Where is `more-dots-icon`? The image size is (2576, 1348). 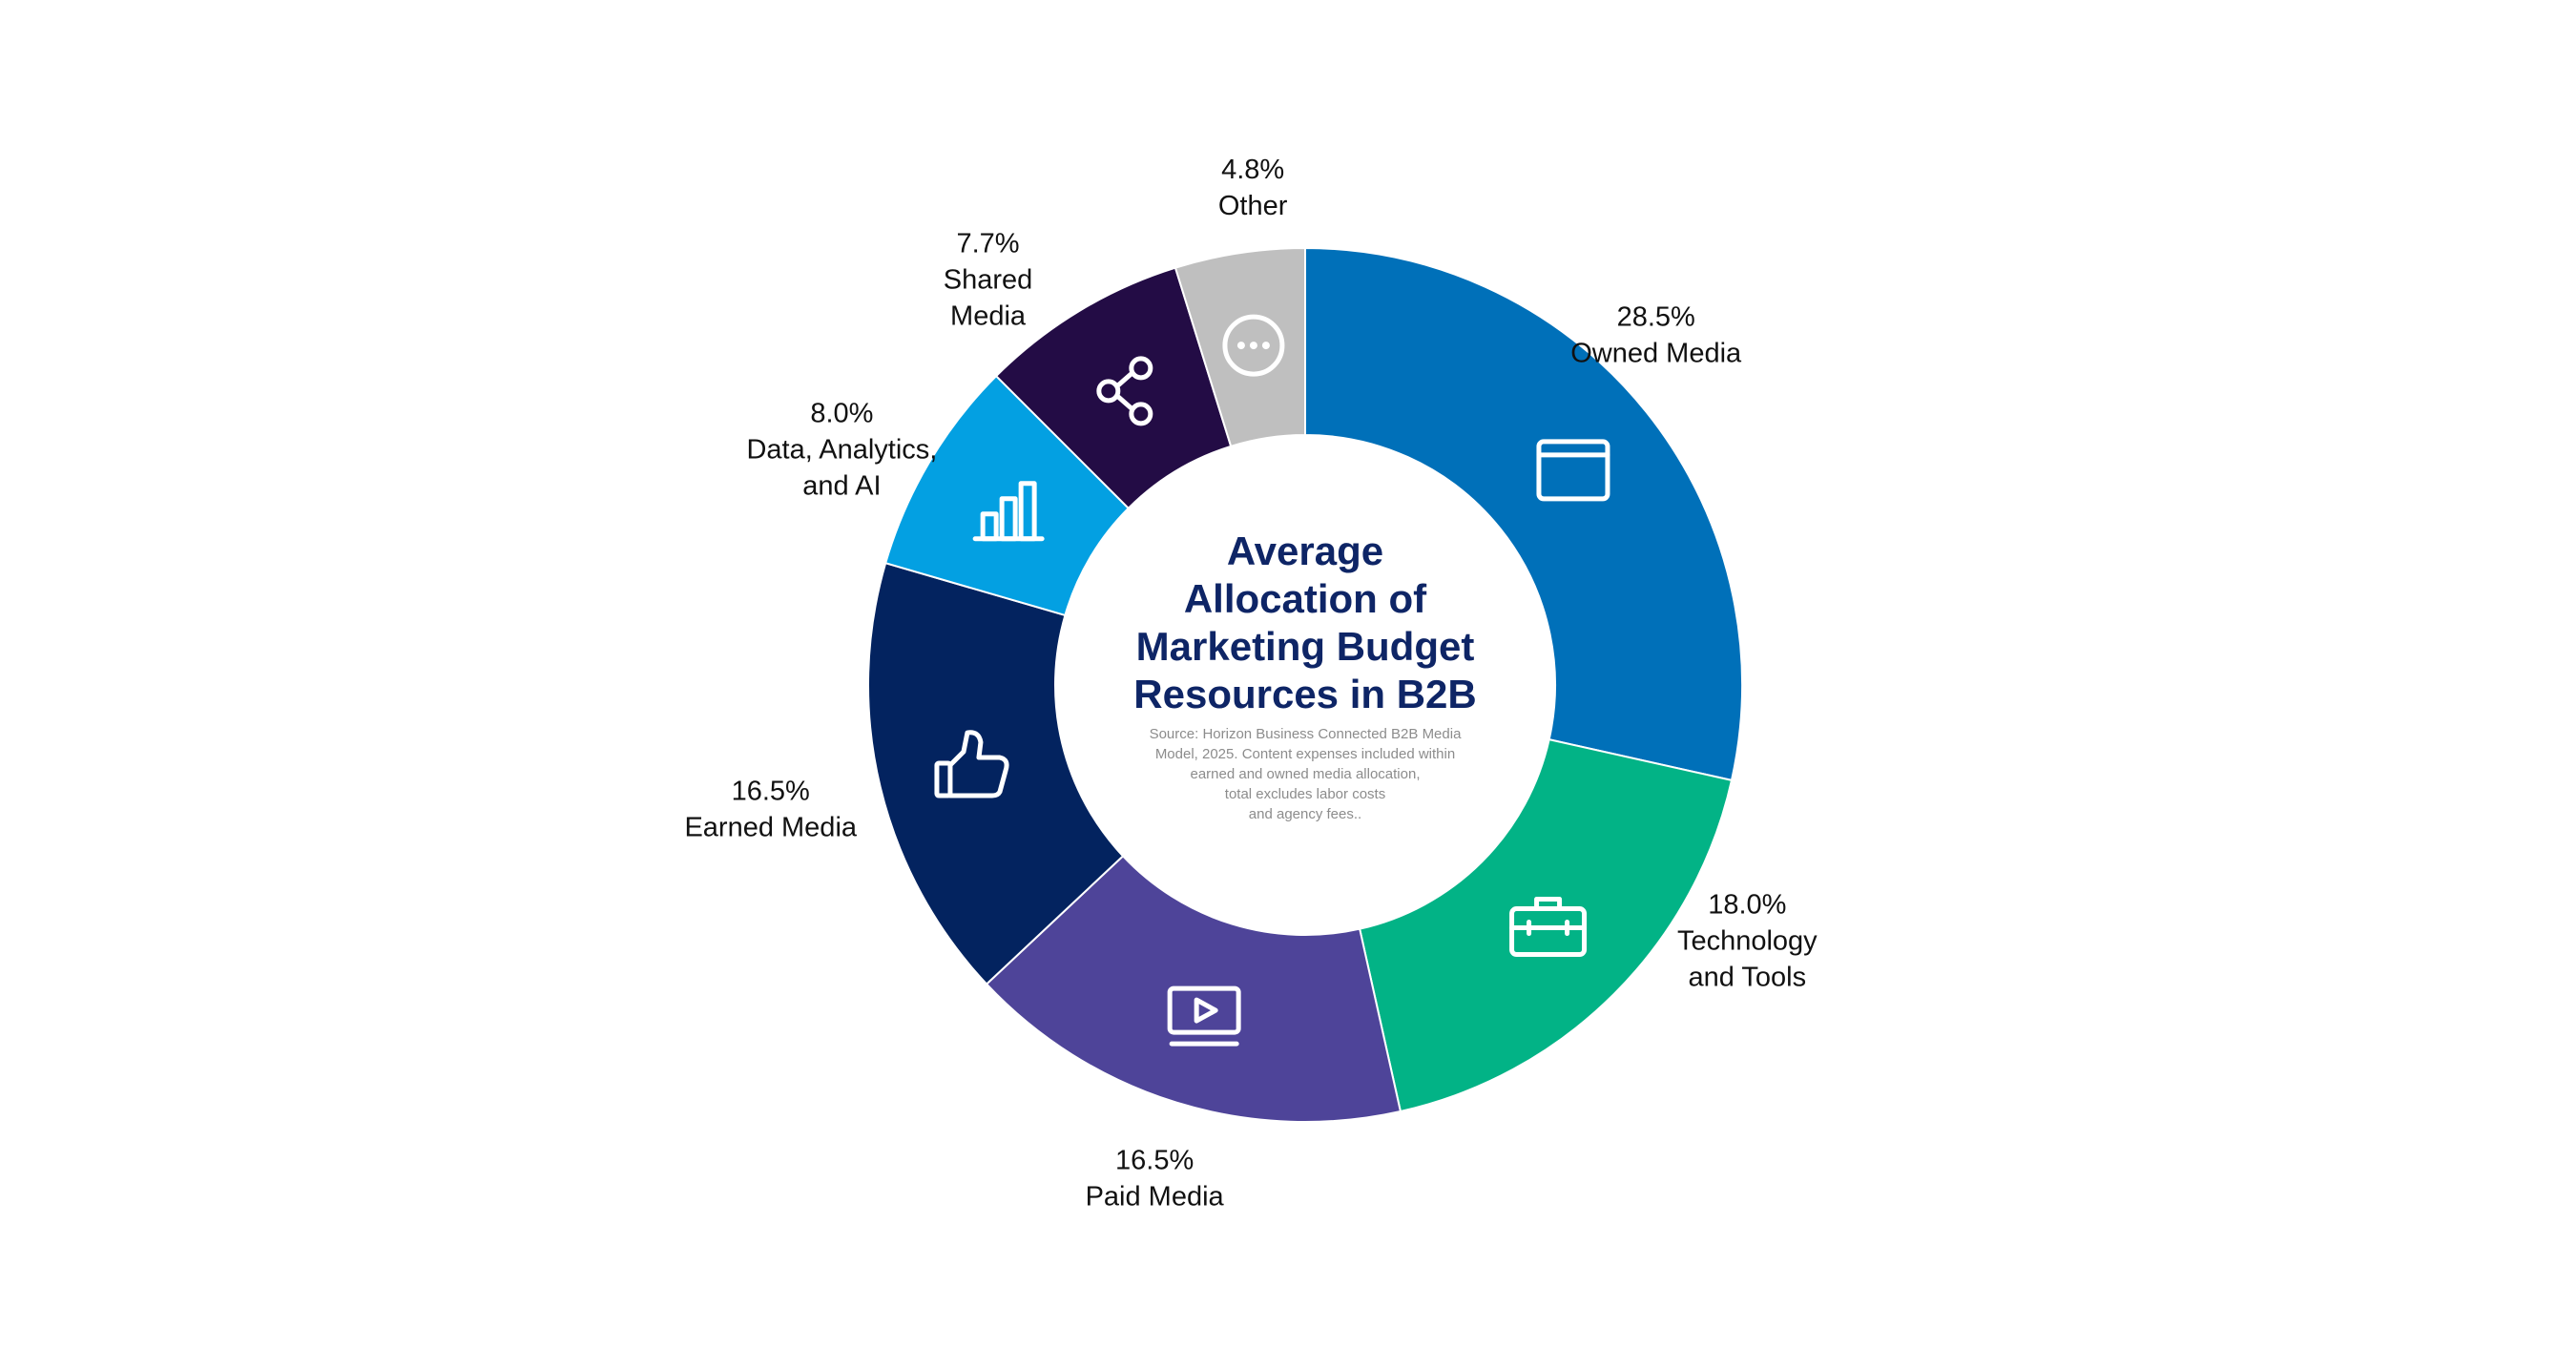 more-dots-icon is located at coordinates (1253, 345).